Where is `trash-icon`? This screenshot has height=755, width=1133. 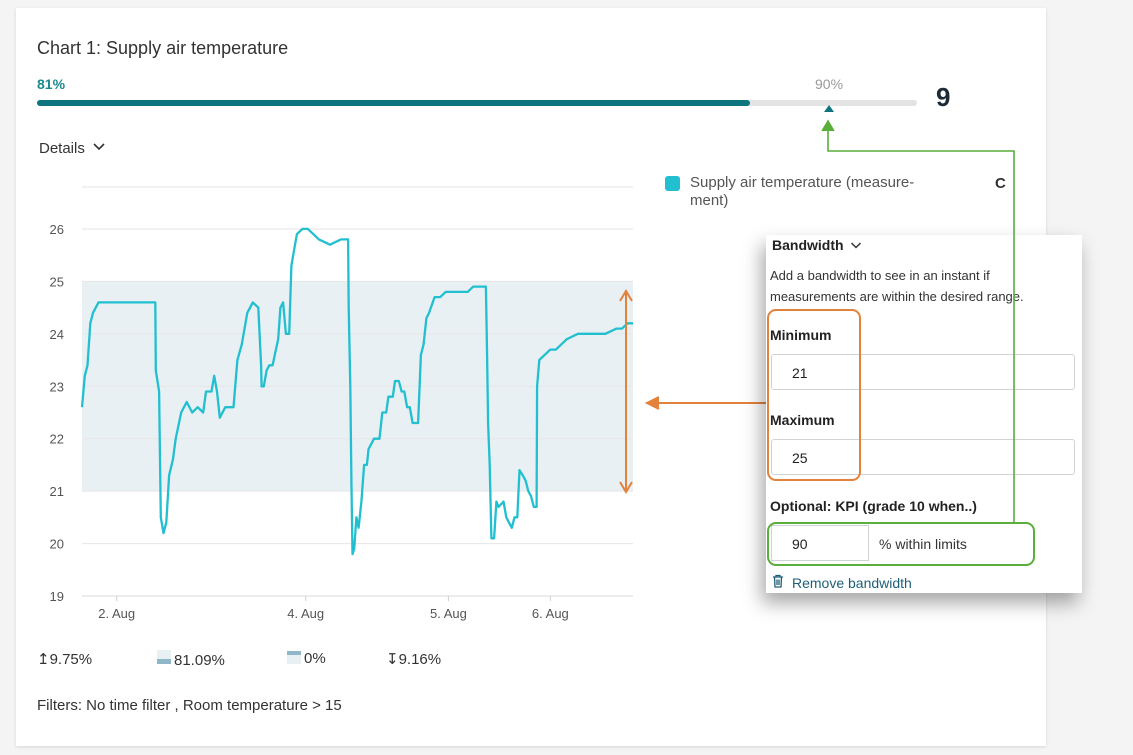 trash-icon is located at coordinates (778, 582).